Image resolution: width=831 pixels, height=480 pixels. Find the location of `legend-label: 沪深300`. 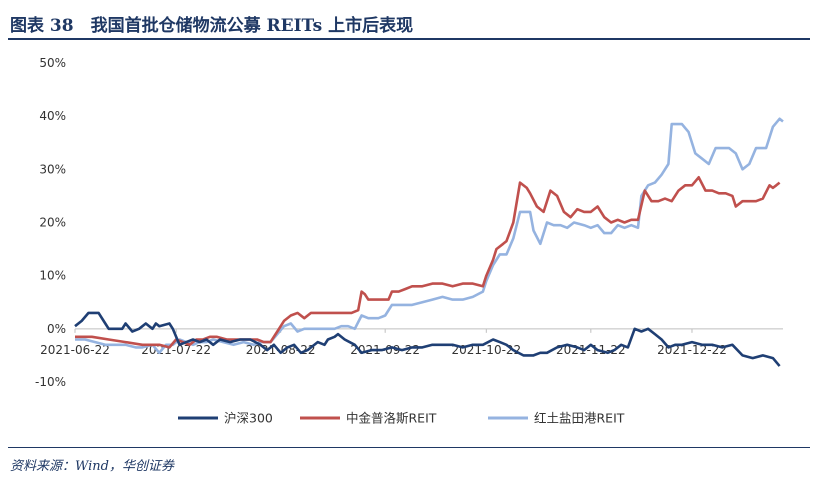

legend-label: 沪深300 is located at coordinates (248, 418).